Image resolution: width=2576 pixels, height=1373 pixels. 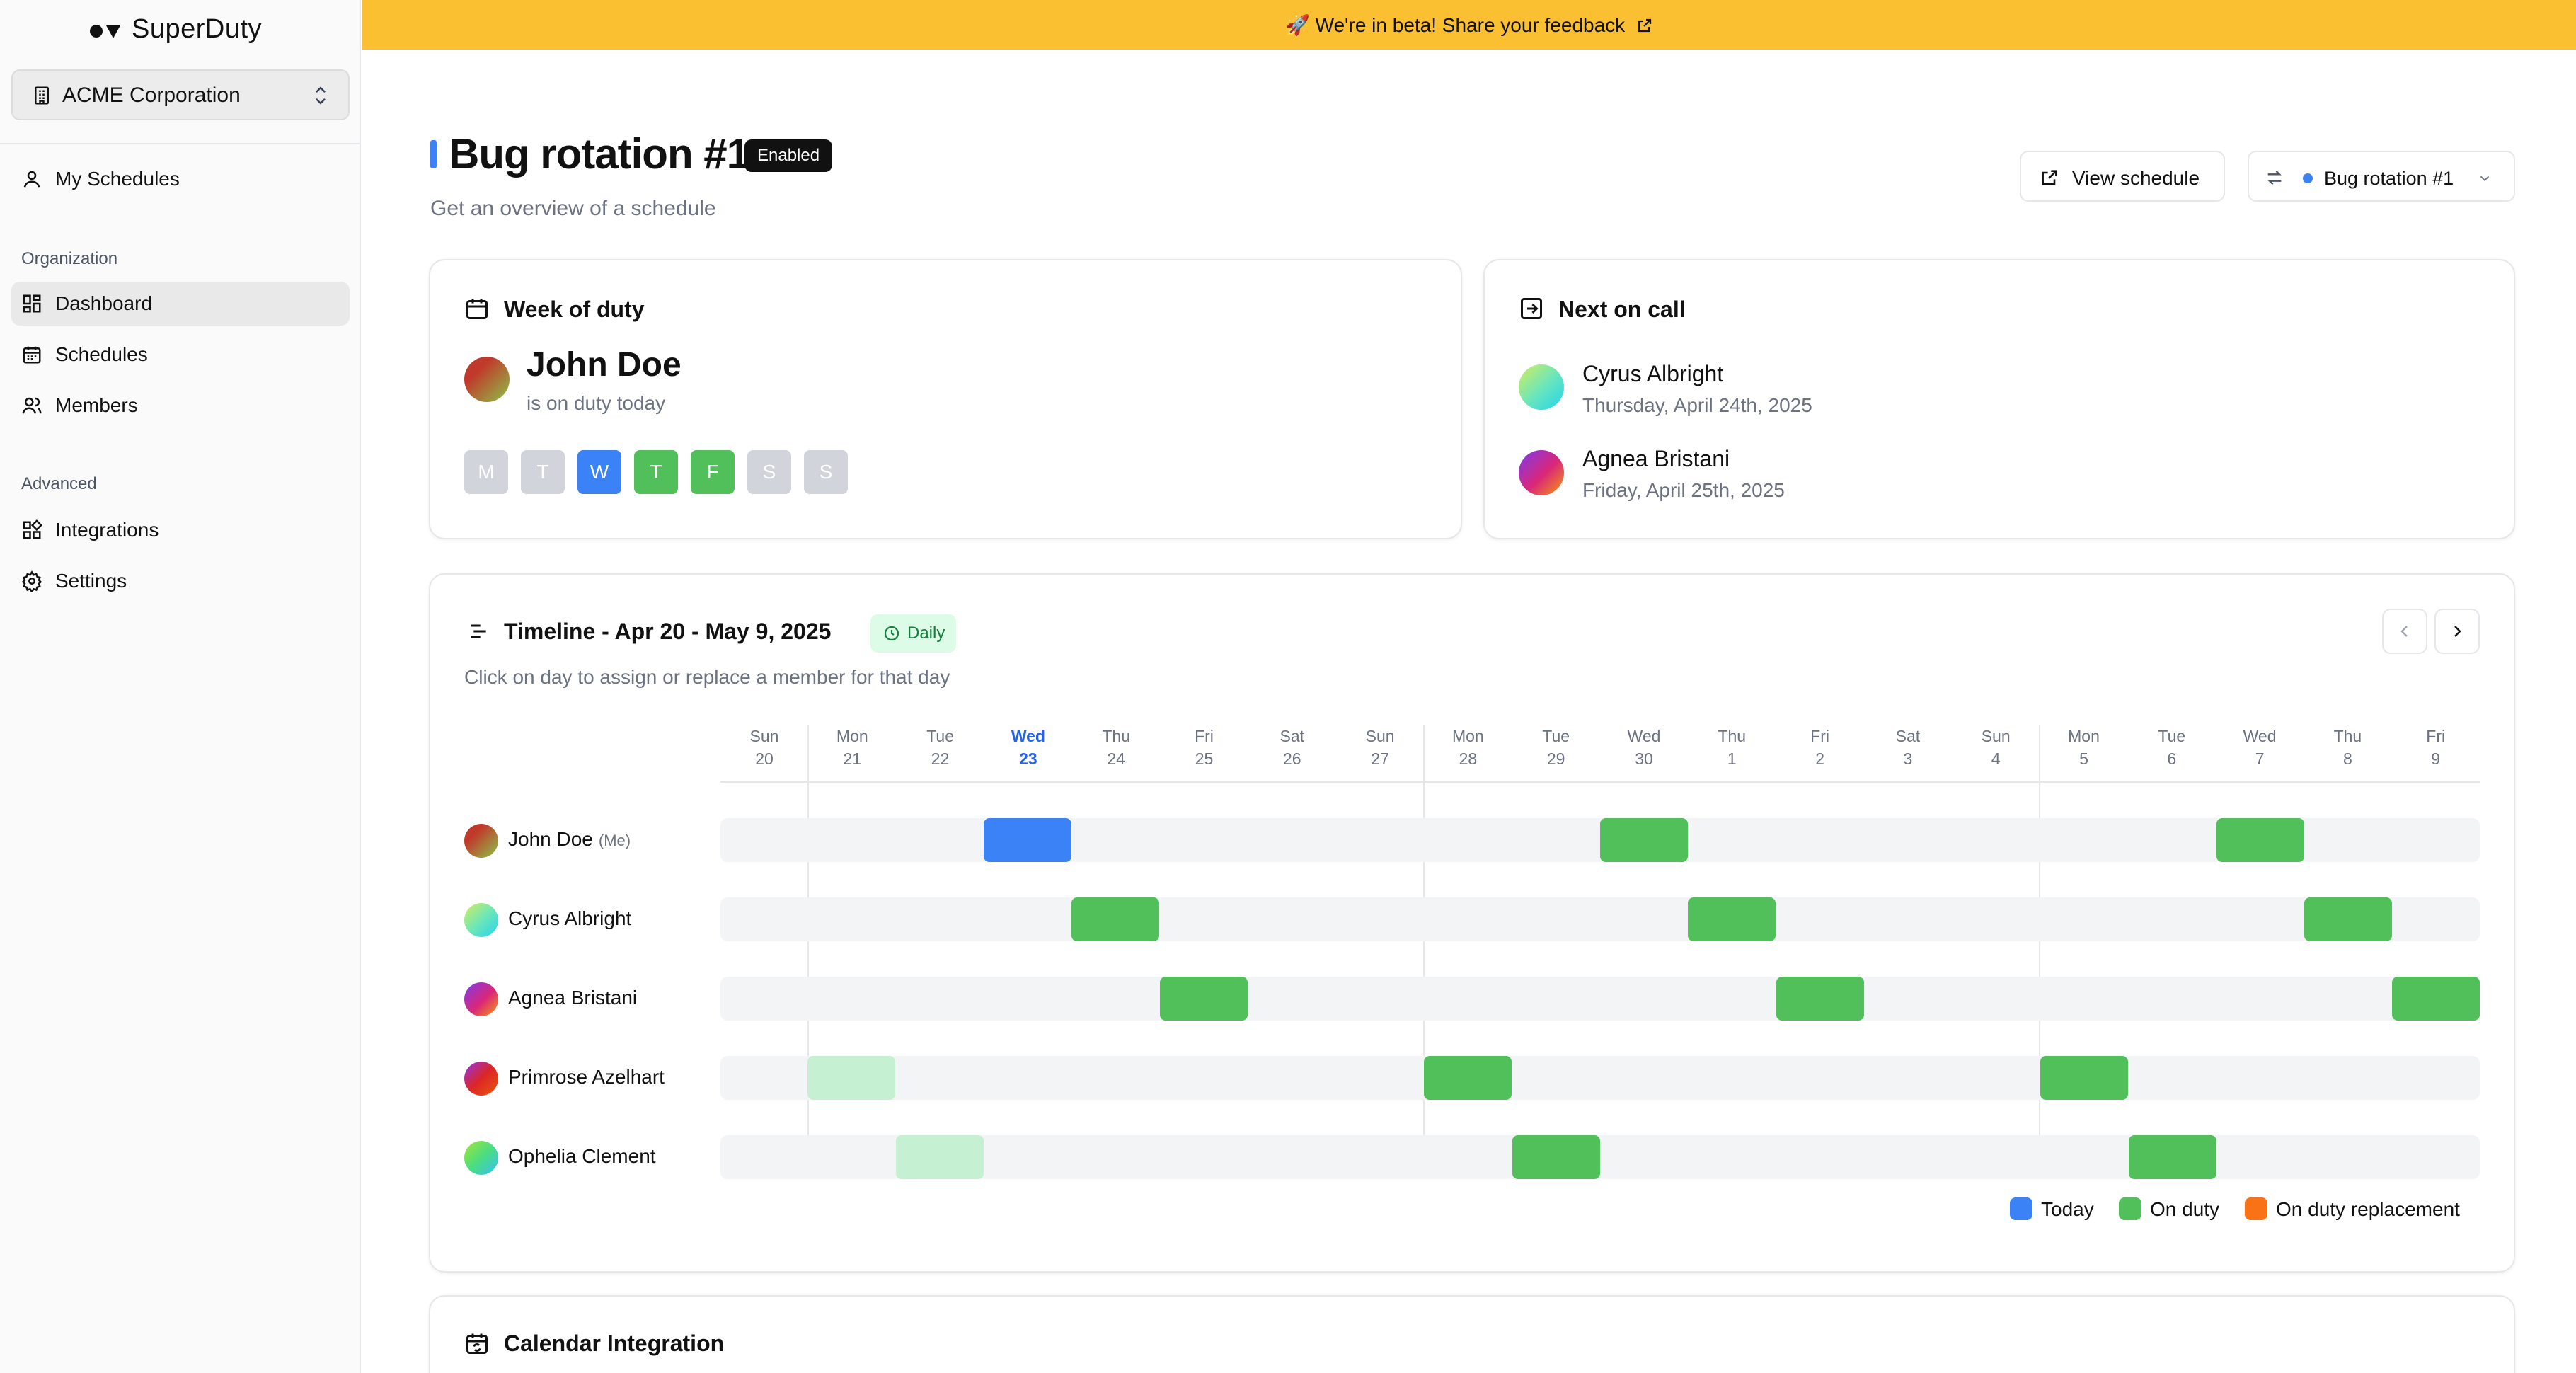 What do you see at coordinates (1455, 26) in the screenshot?
I see `beta-banner-text: 🚀 We're in beta! Share your feedback` at bounding box center [1455, 26].